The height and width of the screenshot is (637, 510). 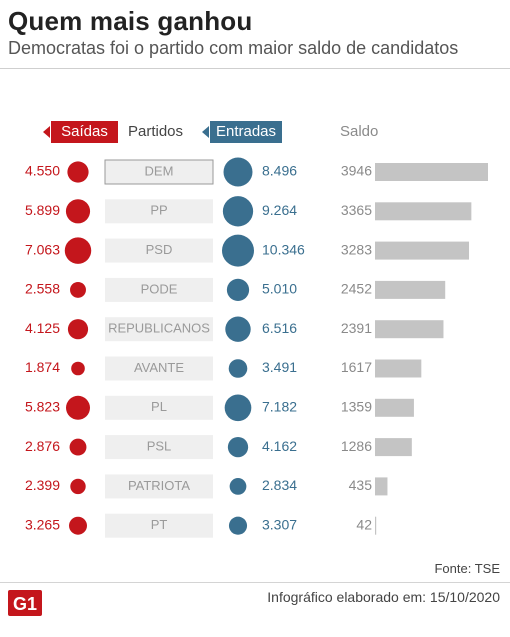 What do you see at coordinates (279, 485) in the screenshot?
I see `in-value-label: 2.834` at bounding box center [279, 485].